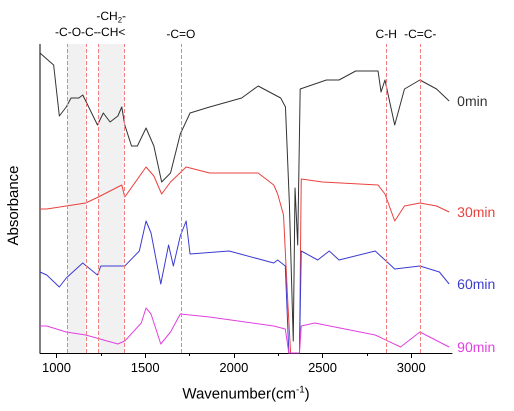 The image size is (514, 411). What do you see at coordinates (56, 367) in the screenshot?
I see `x-tick-label: 1000` at bounding box center [56, 367].